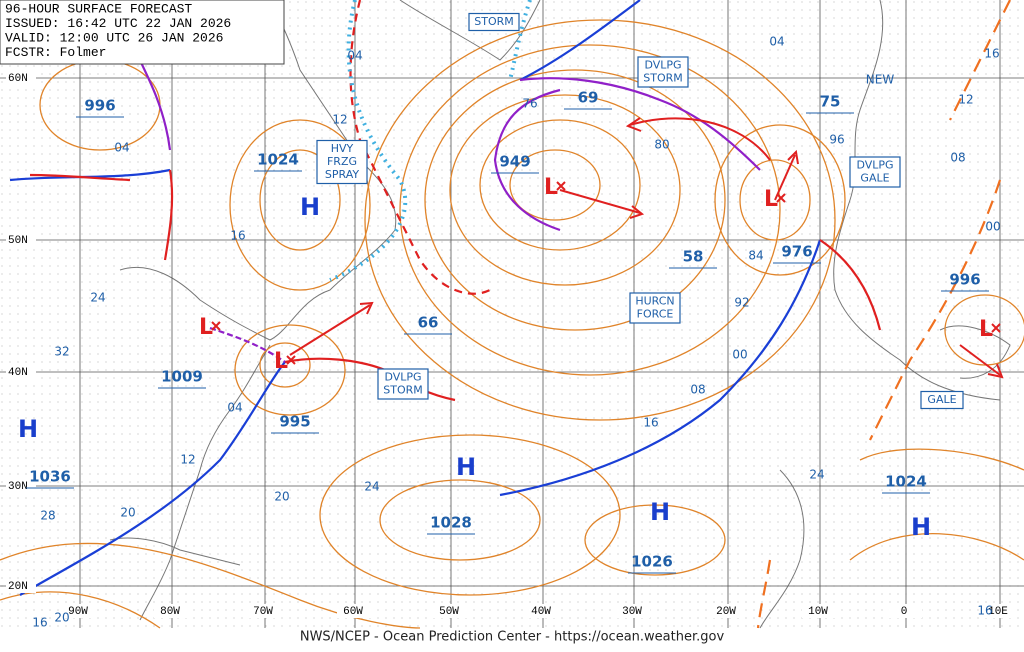 This screenshot has width=1024, height=652. Describe the element at coordinates (661, 145) in the screenshot. I see `isobar-label: 80` at that location.